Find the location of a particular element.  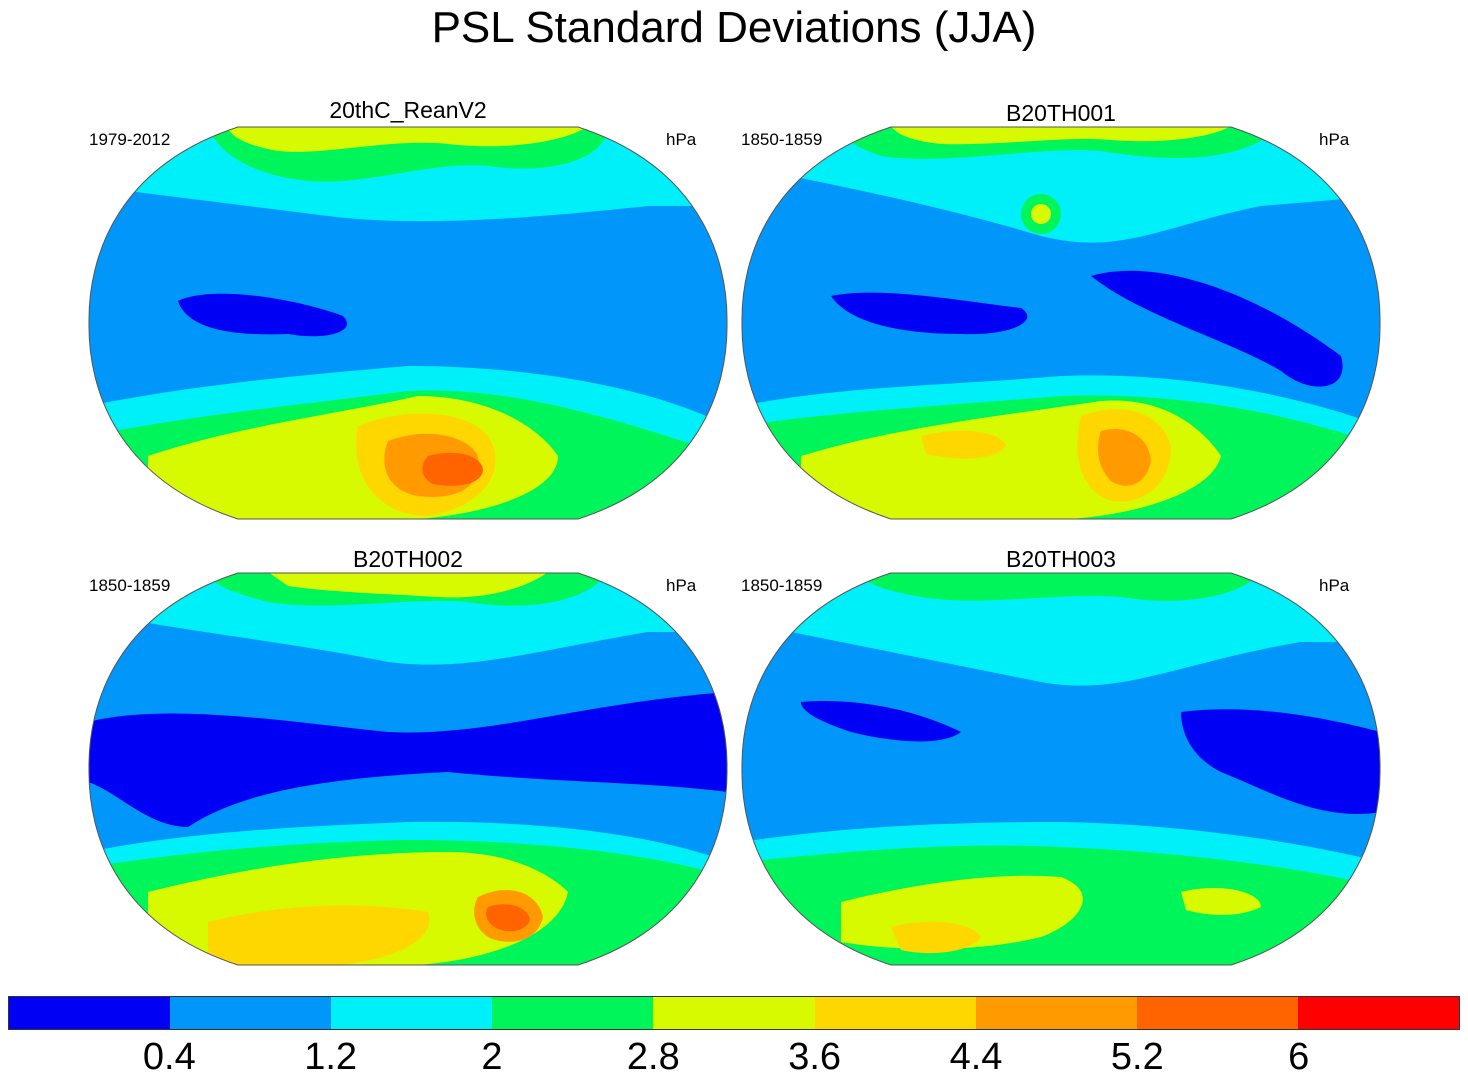

panel-4-south-gold is located at coordinates (936, 937).